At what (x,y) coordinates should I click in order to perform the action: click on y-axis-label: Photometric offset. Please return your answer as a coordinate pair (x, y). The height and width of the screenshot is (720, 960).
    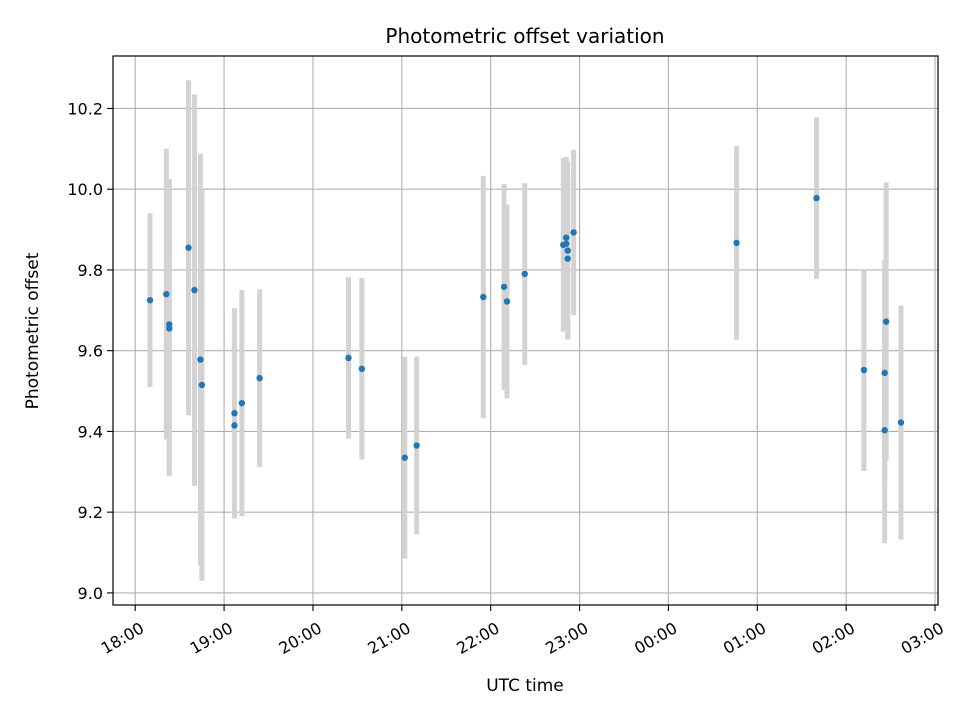
    Looking at the image, I should click on (33, 330).